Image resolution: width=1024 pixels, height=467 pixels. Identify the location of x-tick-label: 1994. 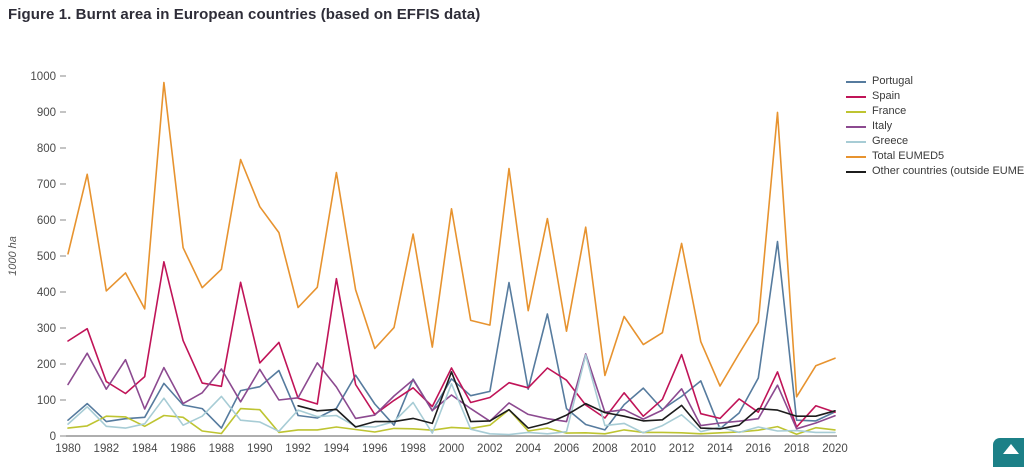
(337, 449).